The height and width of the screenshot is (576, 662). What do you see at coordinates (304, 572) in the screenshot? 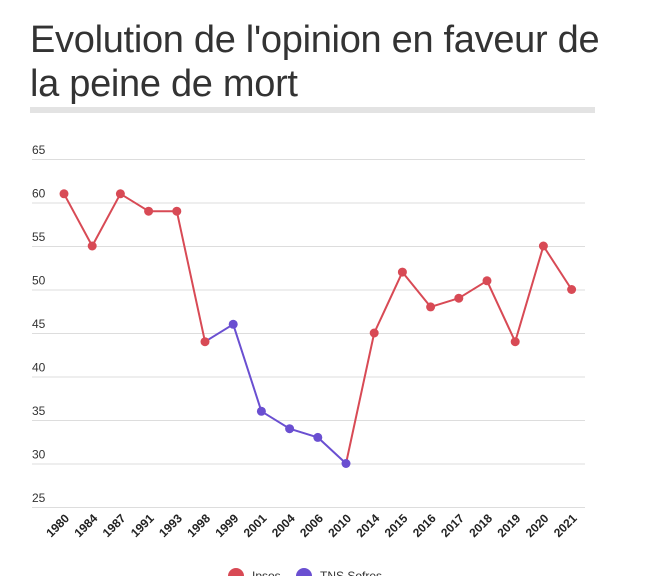
I see `legend-marker-tns-sofres` at bounding box center [304, 572].